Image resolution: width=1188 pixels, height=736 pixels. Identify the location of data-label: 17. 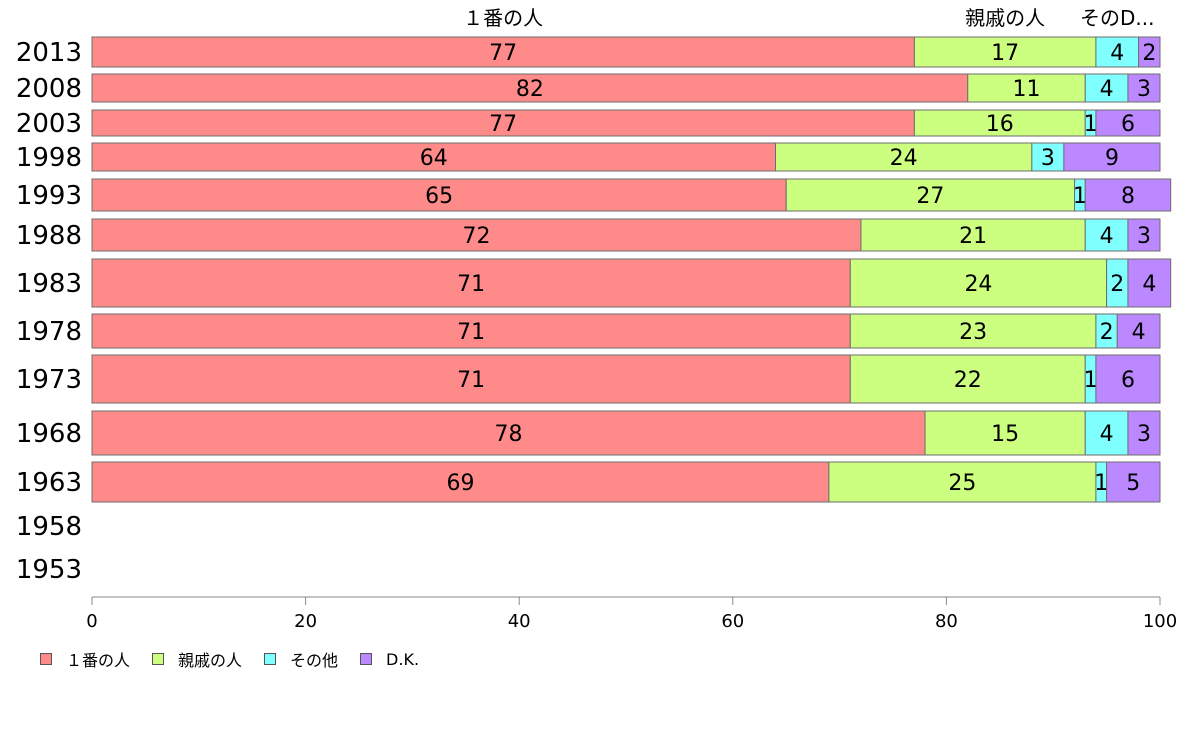
(1005, 53).